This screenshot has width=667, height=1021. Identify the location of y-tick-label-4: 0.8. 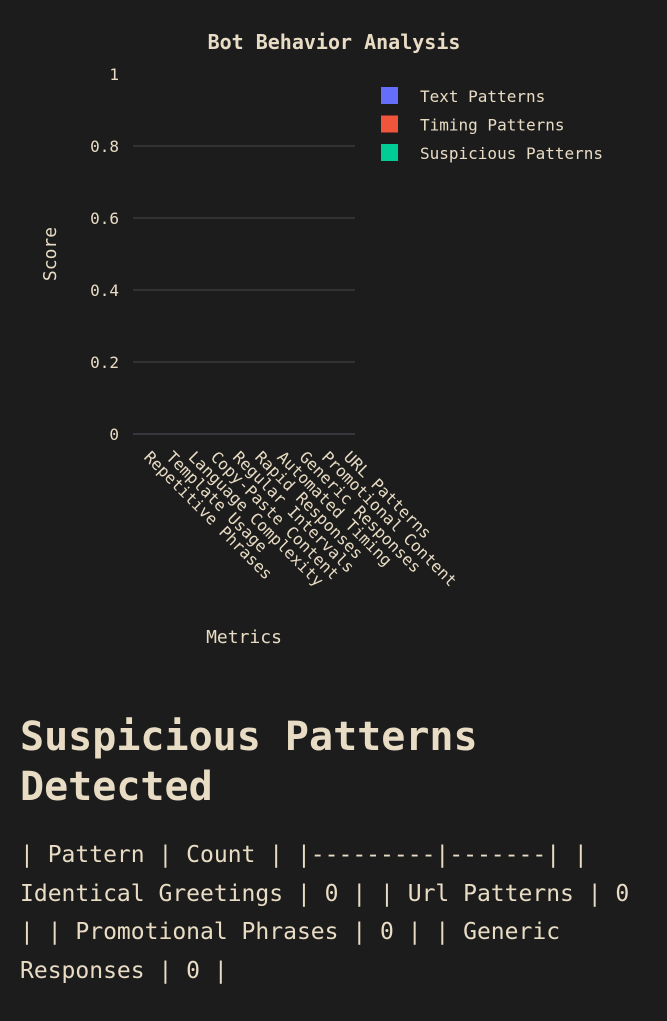
(104, 146).